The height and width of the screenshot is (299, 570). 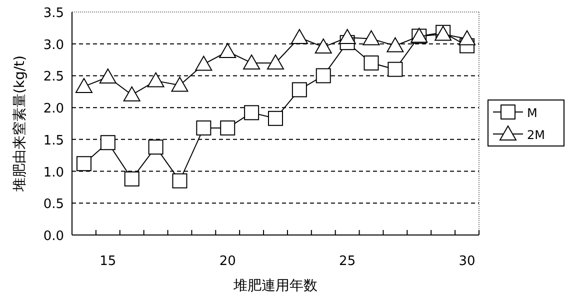 What do you see at coordinates (53, 236) in the screenshot?
I see `y-tick-label: 0.0` at bounding box center [53, 236].